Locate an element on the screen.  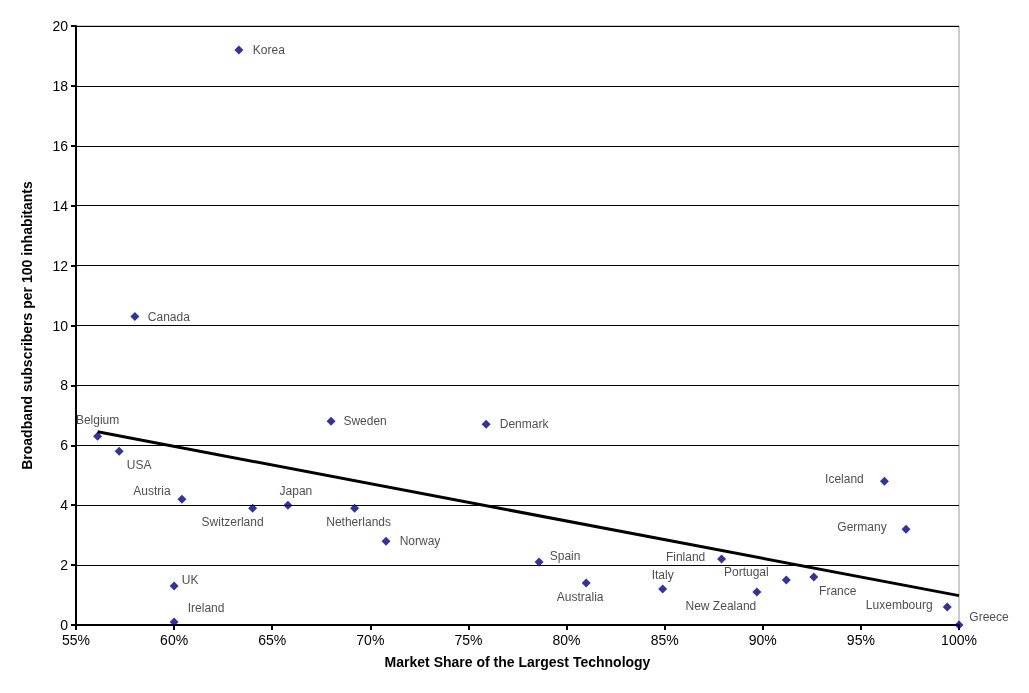
y-tick-label: 8 is located at coordinates (64, 385).